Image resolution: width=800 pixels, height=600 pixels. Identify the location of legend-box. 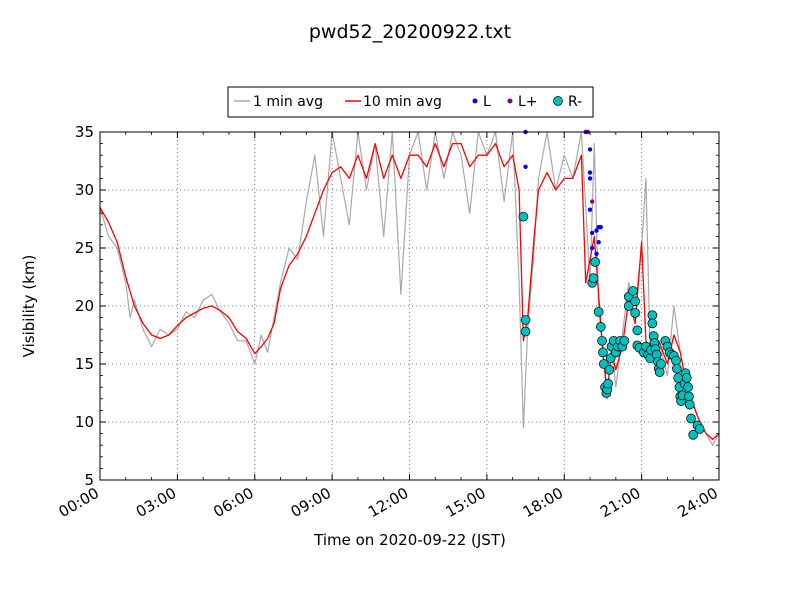
(410, 102).